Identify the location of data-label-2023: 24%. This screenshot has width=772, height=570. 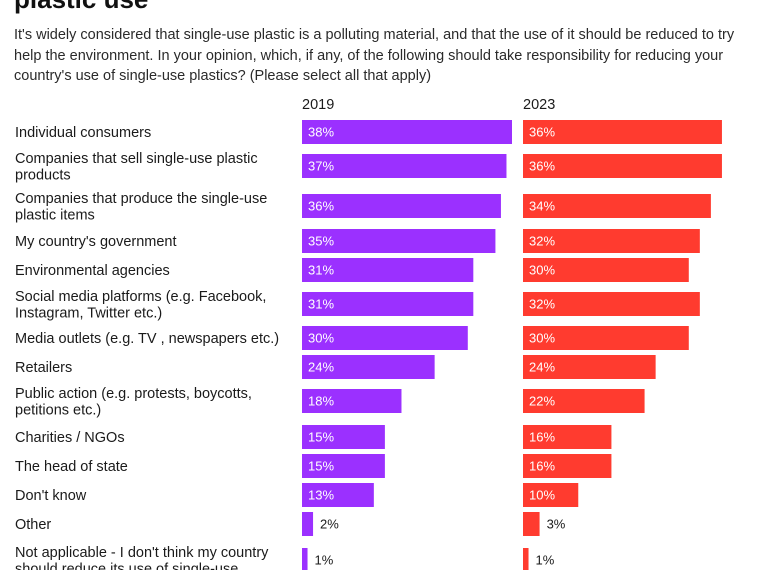
(542, 367).